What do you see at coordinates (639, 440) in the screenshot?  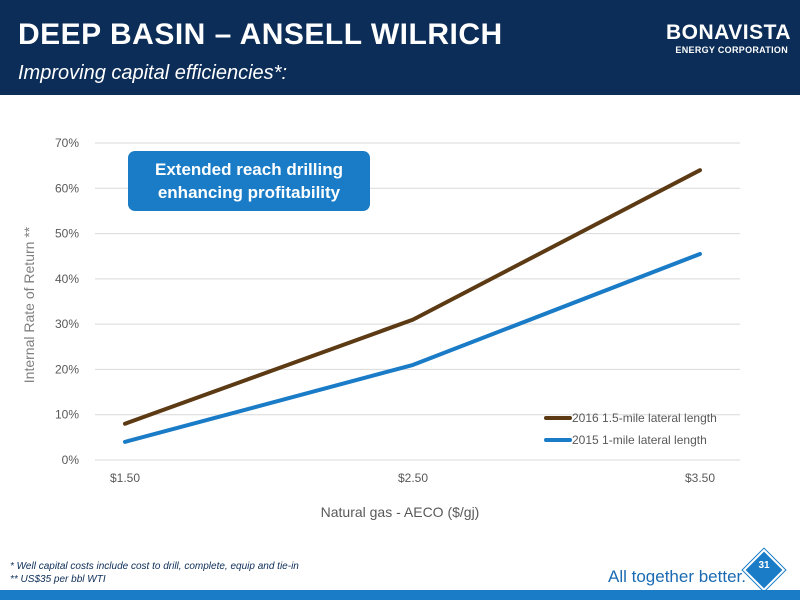 I see `legend-label: 2015 1-mile lateral length` at bounding box center [639, 440].